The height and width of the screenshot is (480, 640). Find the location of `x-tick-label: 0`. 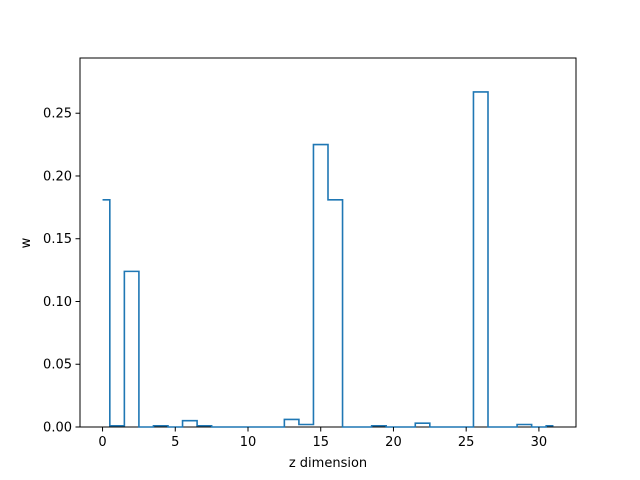

x-tick-label: 0 is located at coordinates (102, 442).